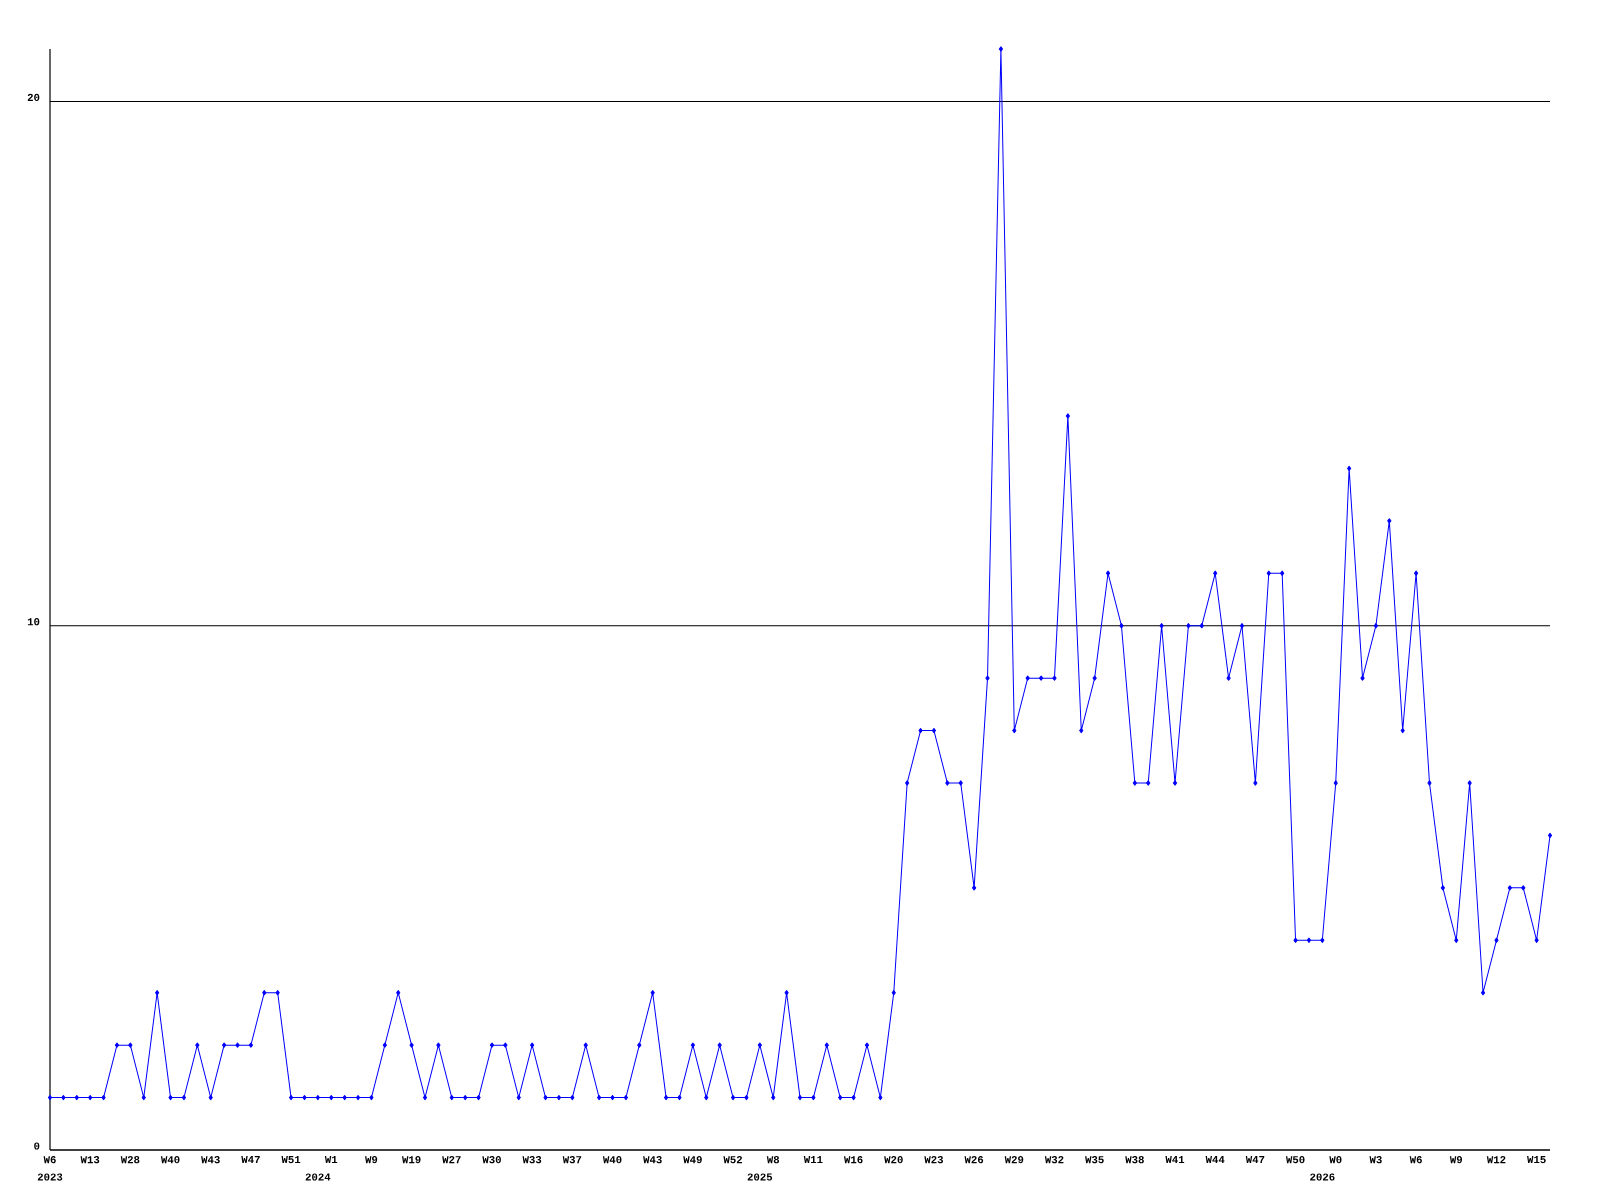 The width and height of the screenshot is (1600, 1200). I want to click on x-tick-label: W1, so click(331, 1160).